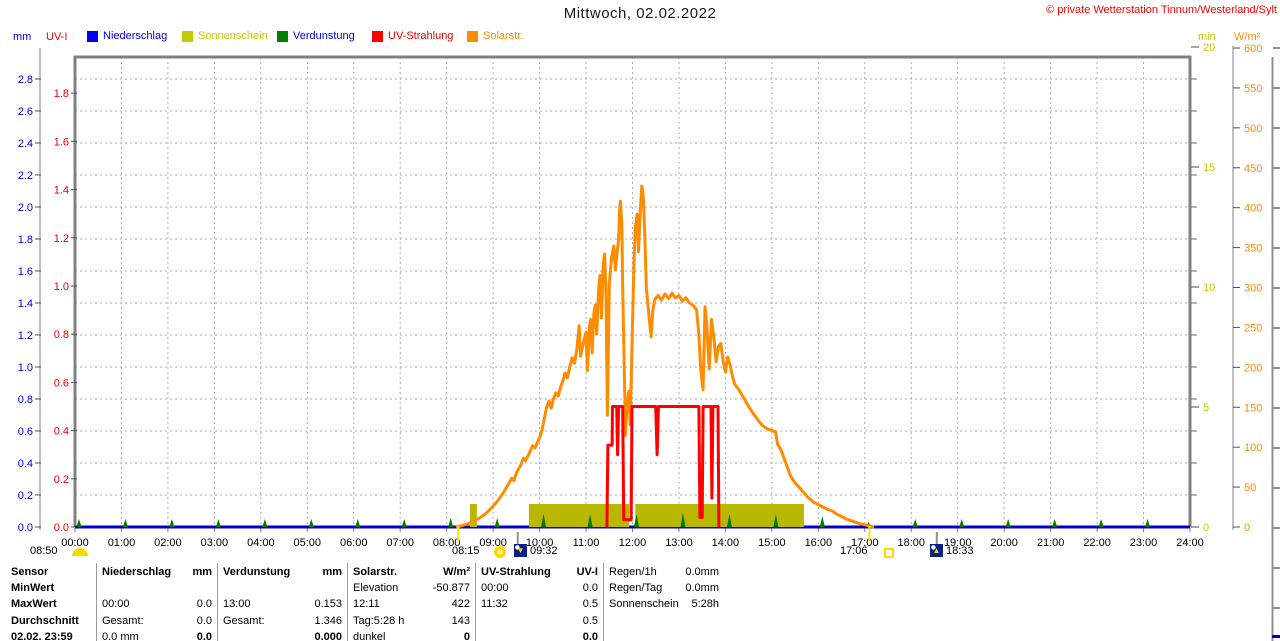  Describe the element at coordinates (539, 602) in the screenshot. I see `table-column-uvstrahlung: UV-Strahlung UV-I 00:00 0.0 11:32 0.5 0.5 0.0` at that location.